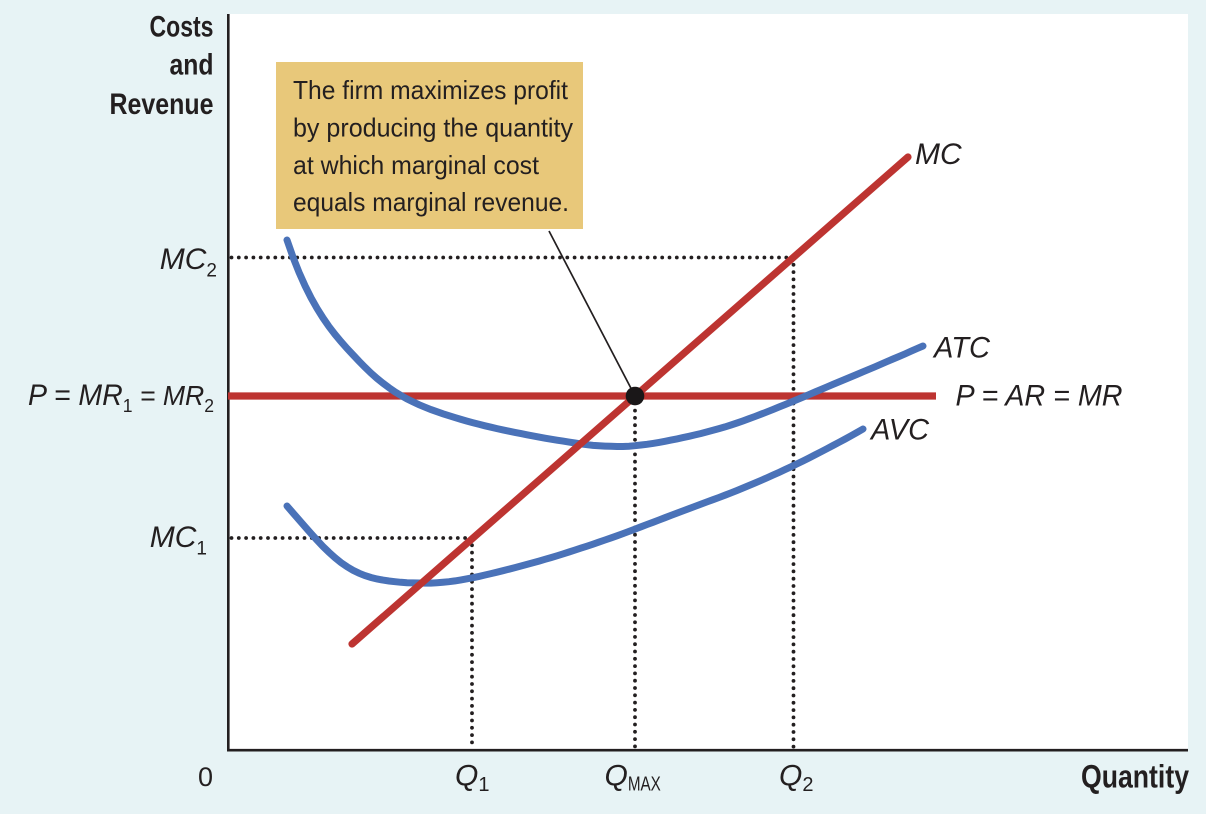 This screenshot has width=1206, height=814. Describe the element at coordinates (178, 540) in the screenshot. I see `svg-text: MC1` at that location.